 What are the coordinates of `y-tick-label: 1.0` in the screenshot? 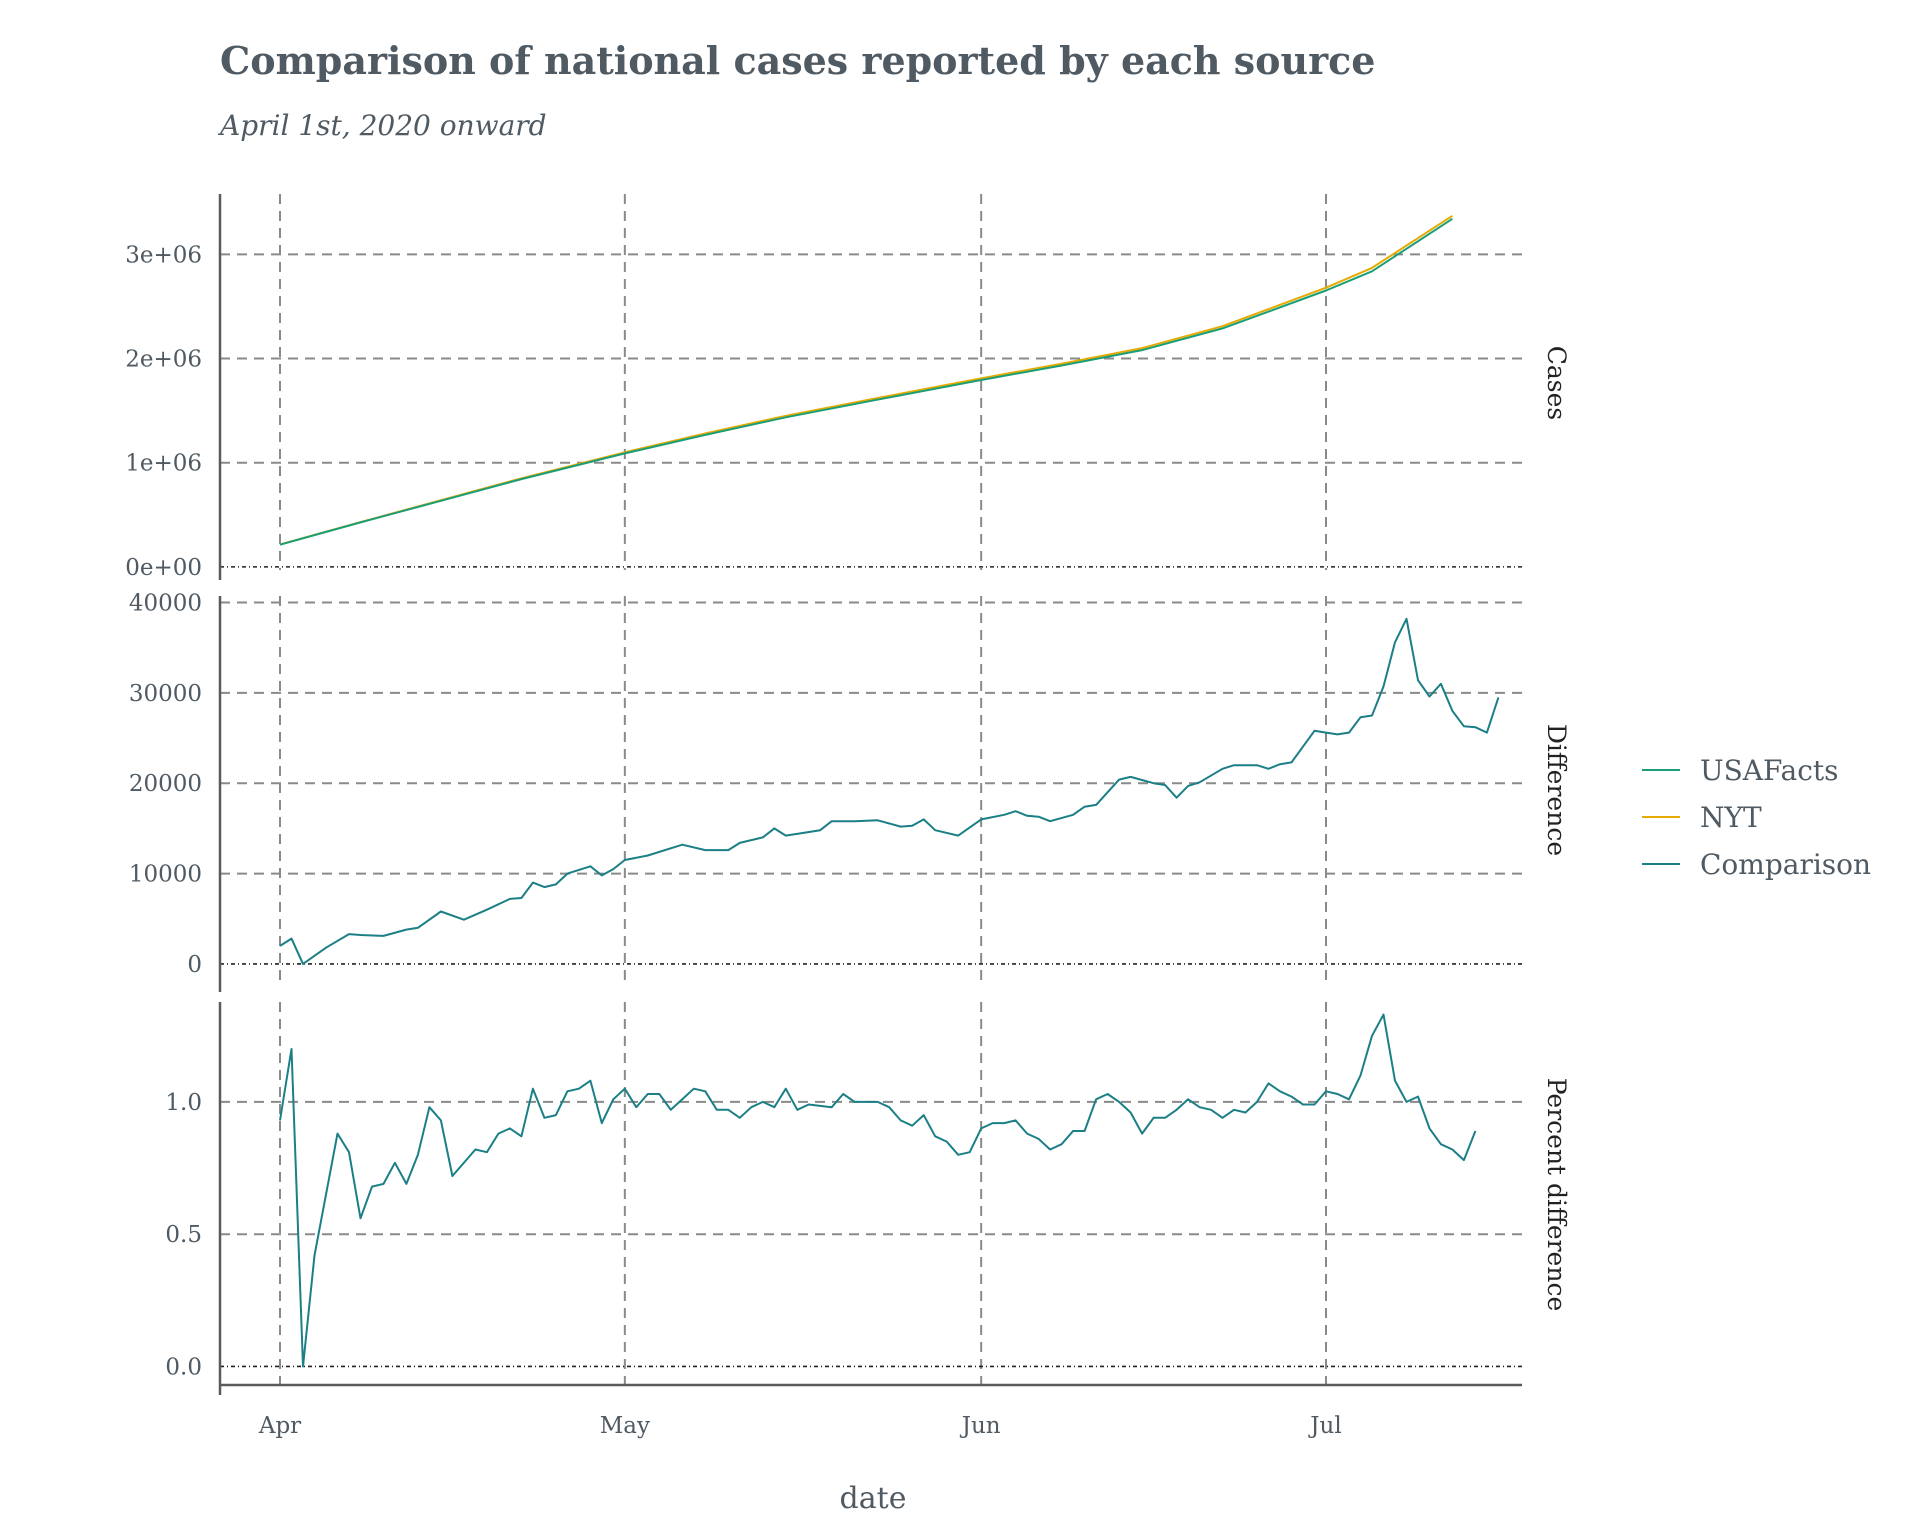 It's located at (183, 1103).